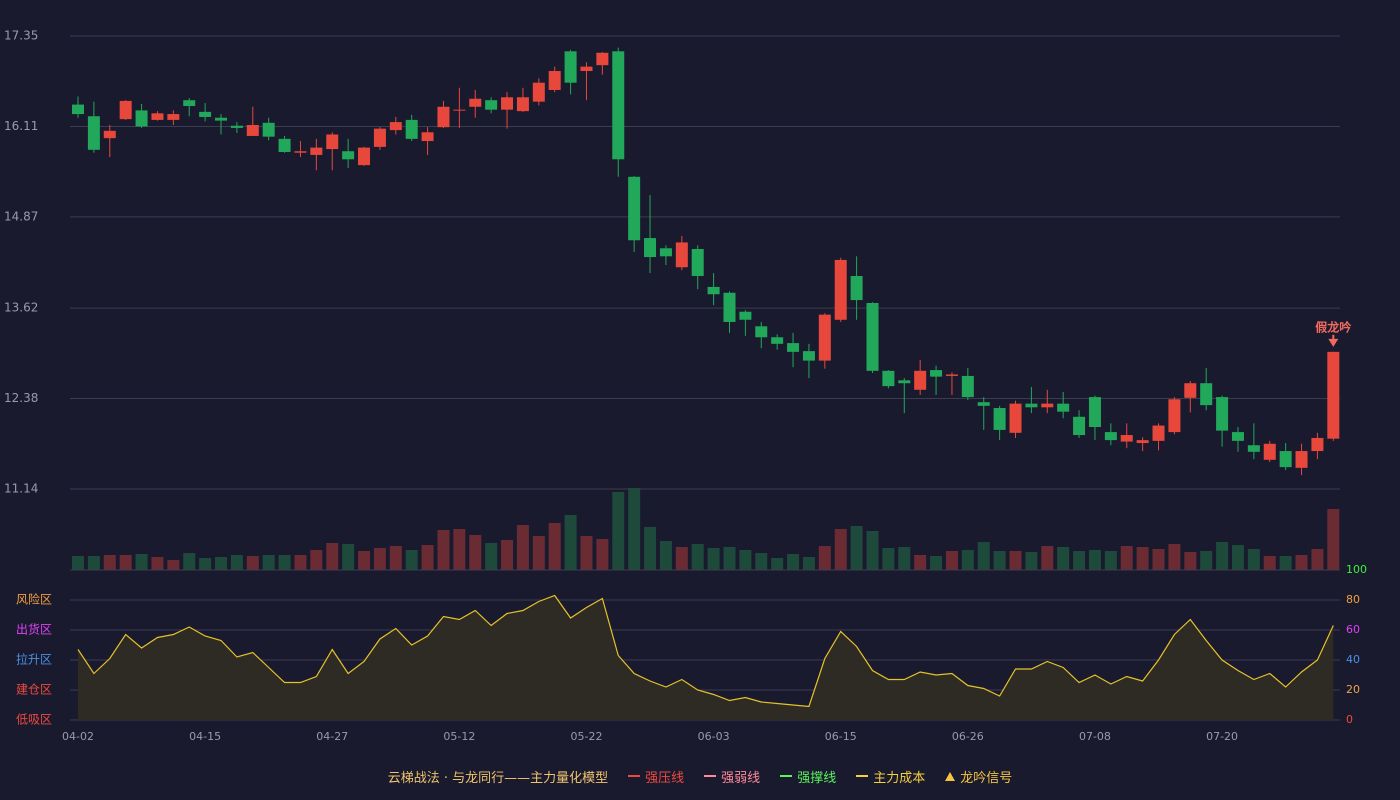 The width and height of the screenshot is (1400, 800). I want to click on legend-label: 龙吟信号, so click(986, 778).